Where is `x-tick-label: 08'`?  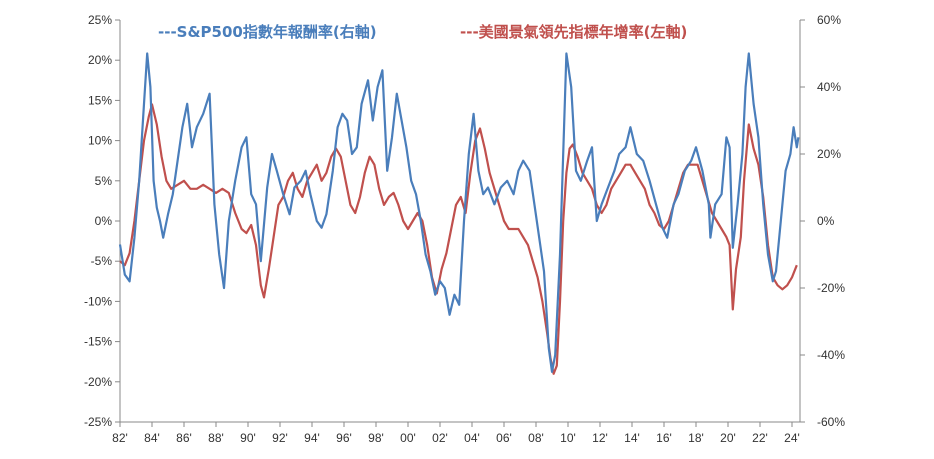 x-tick-label: 08' is located at coordinates (536, 438).